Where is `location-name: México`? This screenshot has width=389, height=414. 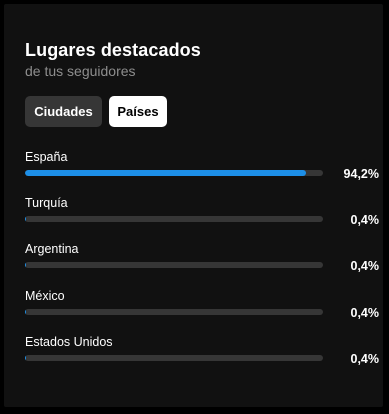
location-name: México is located at coordinates (45, 296).